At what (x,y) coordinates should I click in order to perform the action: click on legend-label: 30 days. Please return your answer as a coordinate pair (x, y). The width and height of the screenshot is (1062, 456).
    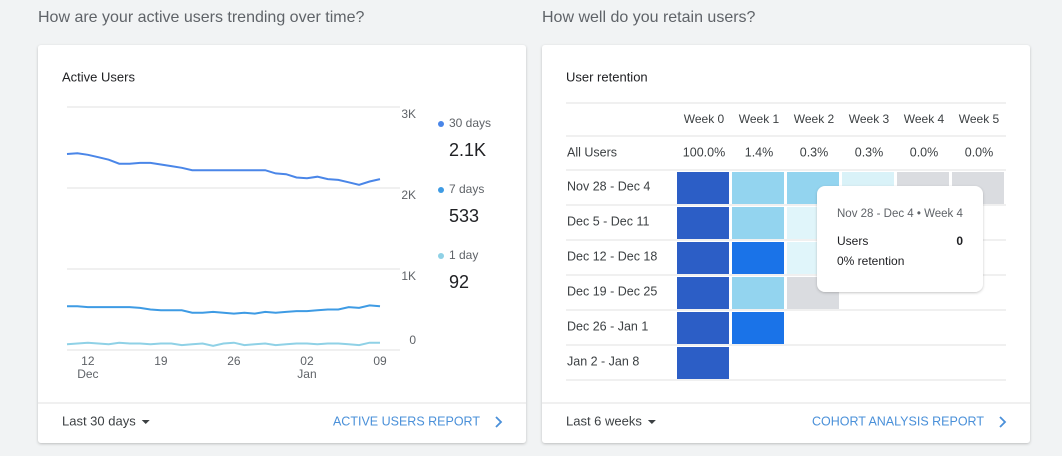
    Looking at the image, I should click on (470, 123).